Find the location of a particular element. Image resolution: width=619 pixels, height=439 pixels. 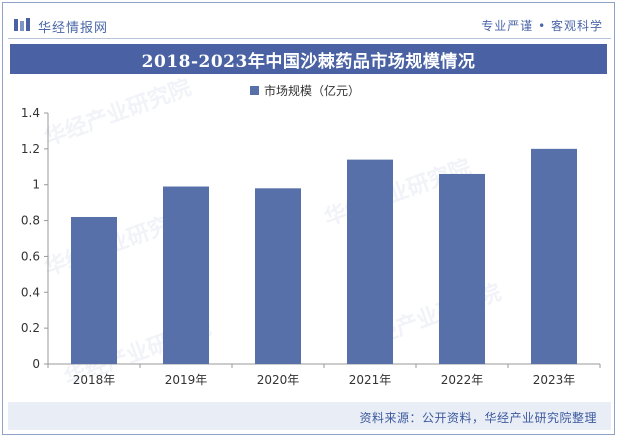

bar-2019年 is located at coordinates (186, 275).